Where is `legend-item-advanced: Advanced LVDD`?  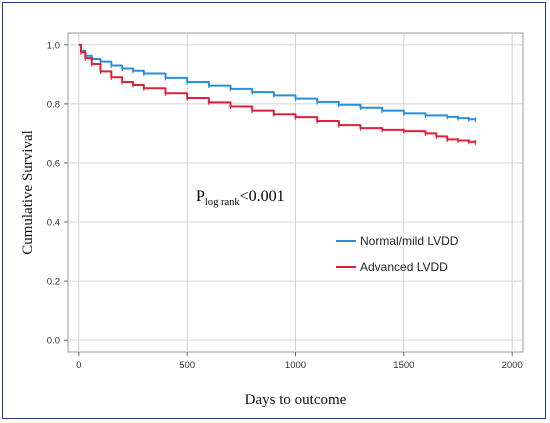 legend-item-advanced: Advanced LVDD is located at coordinates (392, 267).